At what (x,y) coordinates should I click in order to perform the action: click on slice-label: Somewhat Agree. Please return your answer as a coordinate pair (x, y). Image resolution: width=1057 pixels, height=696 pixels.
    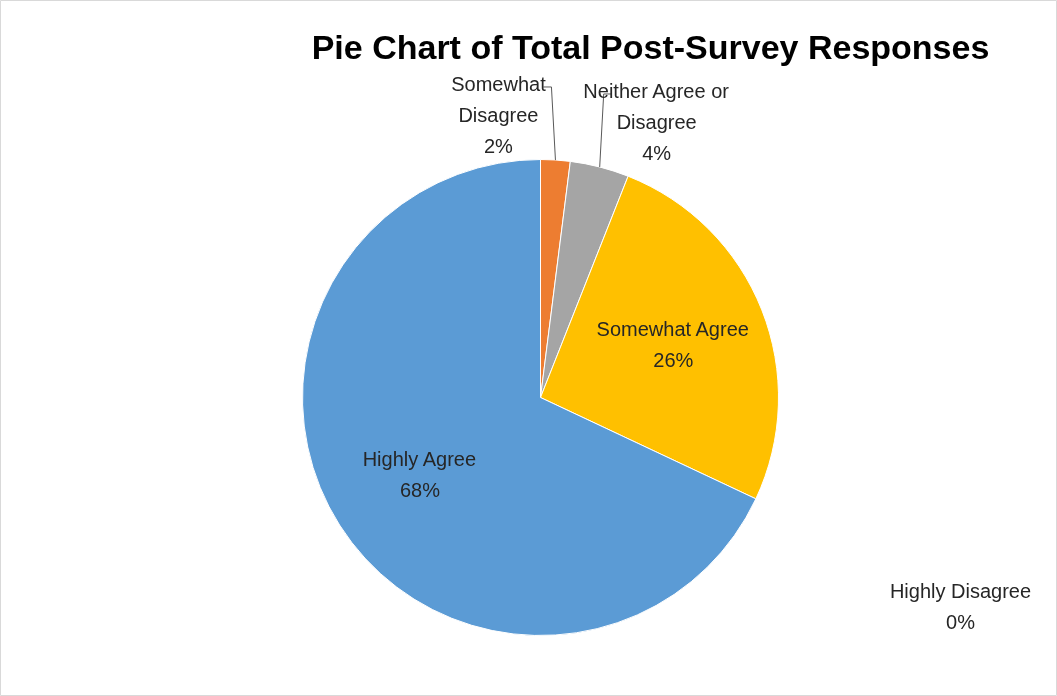
    Looking at the image, I should click on (672, 329).